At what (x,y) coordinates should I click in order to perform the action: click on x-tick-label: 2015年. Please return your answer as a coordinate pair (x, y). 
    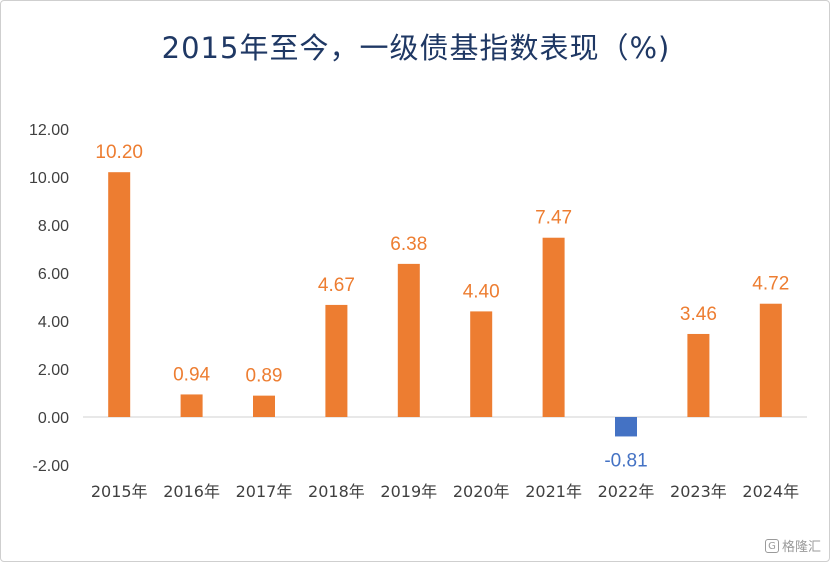
    Looking at the image, I should click on (119, 491).